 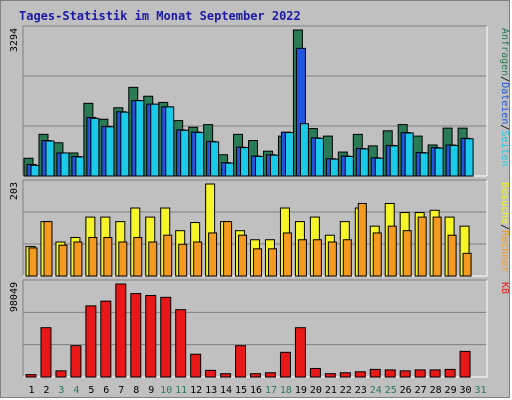 What do you see at coordinates (160, 16) in the screenshot?
I see `chart-title: Tages-Statistik im Monat September 2022` at bounding box center [160, 16].